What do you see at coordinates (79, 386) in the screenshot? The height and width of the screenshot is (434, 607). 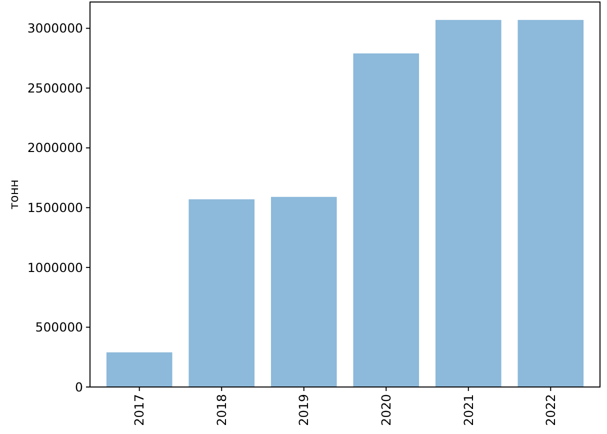 I see `y-tick-label: 0` at bounding box center [79, 386].